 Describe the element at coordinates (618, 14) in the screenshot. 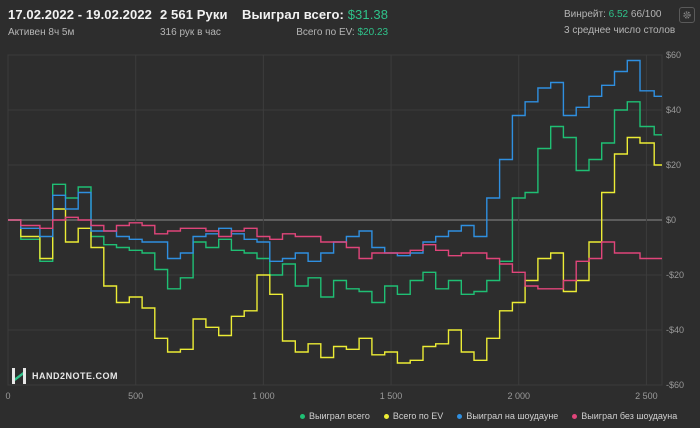

I see `winrate-value: 6.52` at that location.